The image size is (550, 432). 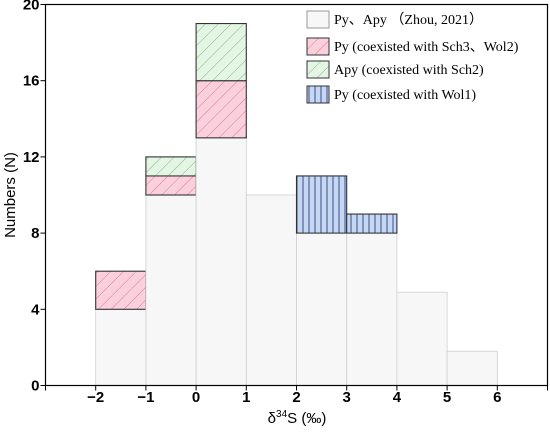 What do you see at coordinates (35, 386) in the screenshot?
I see `y-tick-label: 0` at bounding box center [35, 386].